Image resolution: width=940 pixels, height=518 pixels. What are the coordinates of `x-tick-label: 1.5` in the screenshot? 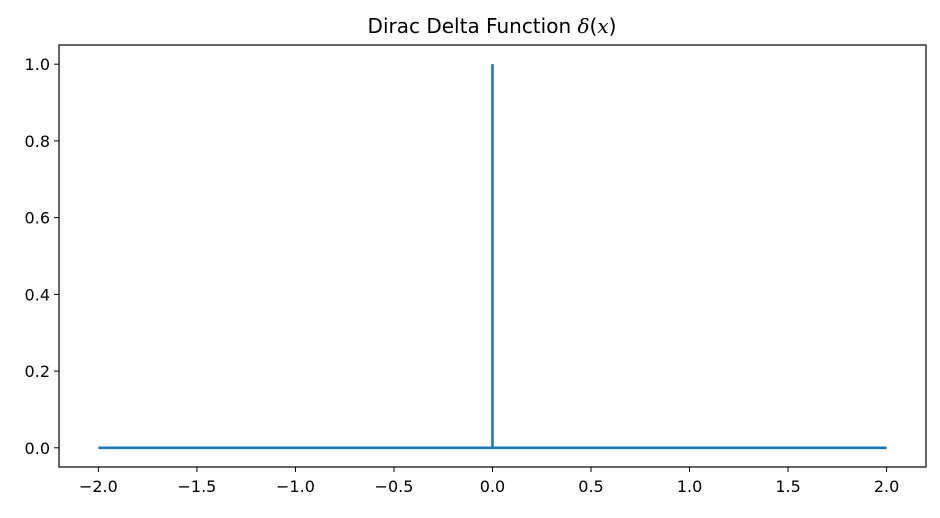 It's located at (787, 486).